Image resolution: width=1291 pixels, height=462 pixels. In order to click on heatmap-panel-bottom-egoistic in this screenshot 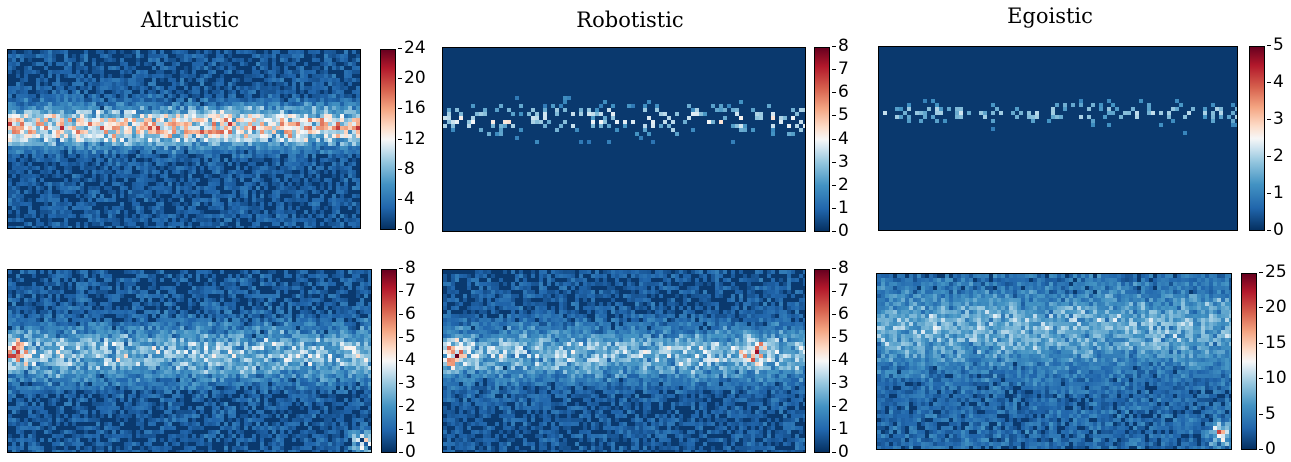, I will do `click(1054, 361)`.